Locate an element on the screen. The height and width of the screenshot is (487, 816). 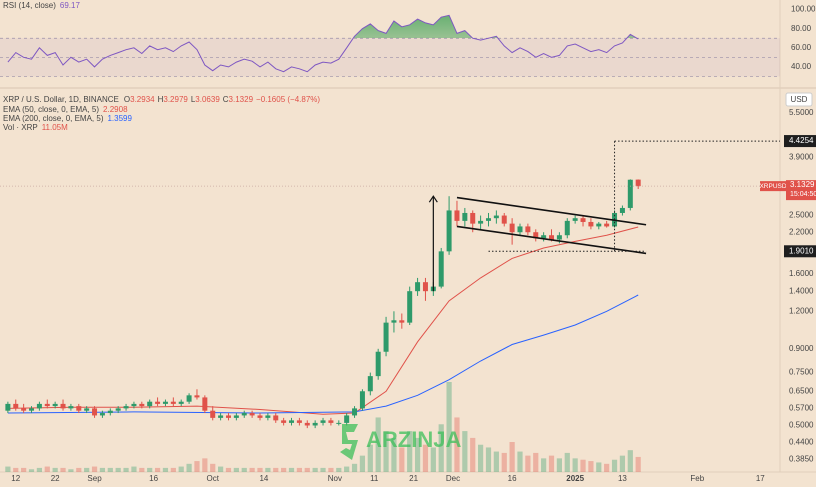
x-tick-label: Oct is located at coordinates (213, 478).